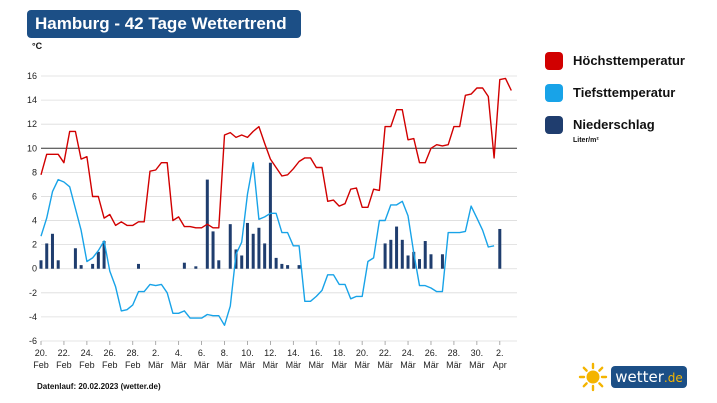 The height and width of the screenshot is (403, 717). I want to click on x-tick-day: 4., so click(179, 353).